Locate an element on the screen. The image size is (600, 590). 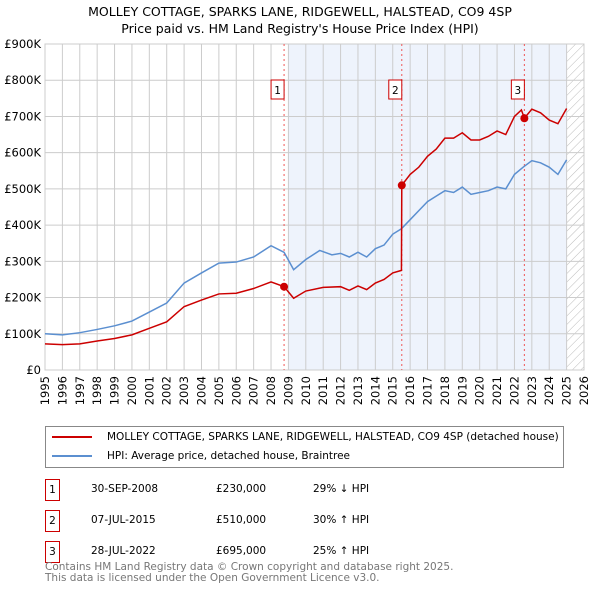
y-tick-label: £200K is located at coordinates (22, 298).